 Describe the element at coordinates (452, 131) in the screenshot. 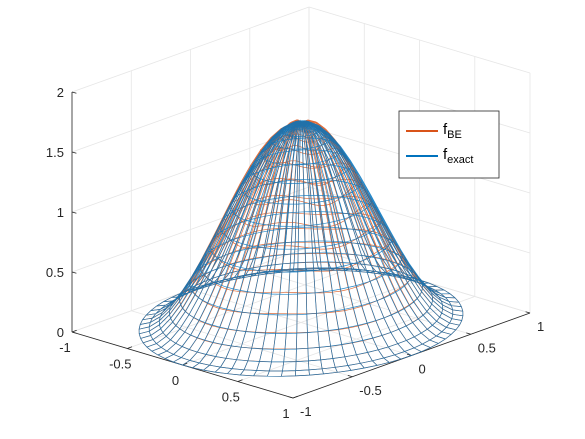

I see `legend-label-f-be: fBE` at that location.